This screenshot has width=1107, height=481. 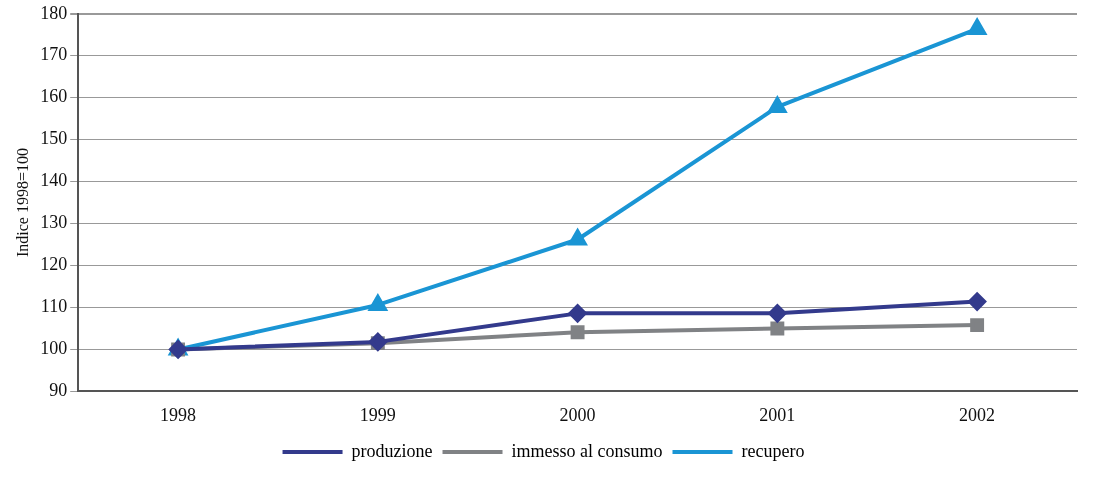 What do you see at coordinates (773, 450) in the screenshot?
I see `legend-label: recupero` at bounding box center [773, 450].